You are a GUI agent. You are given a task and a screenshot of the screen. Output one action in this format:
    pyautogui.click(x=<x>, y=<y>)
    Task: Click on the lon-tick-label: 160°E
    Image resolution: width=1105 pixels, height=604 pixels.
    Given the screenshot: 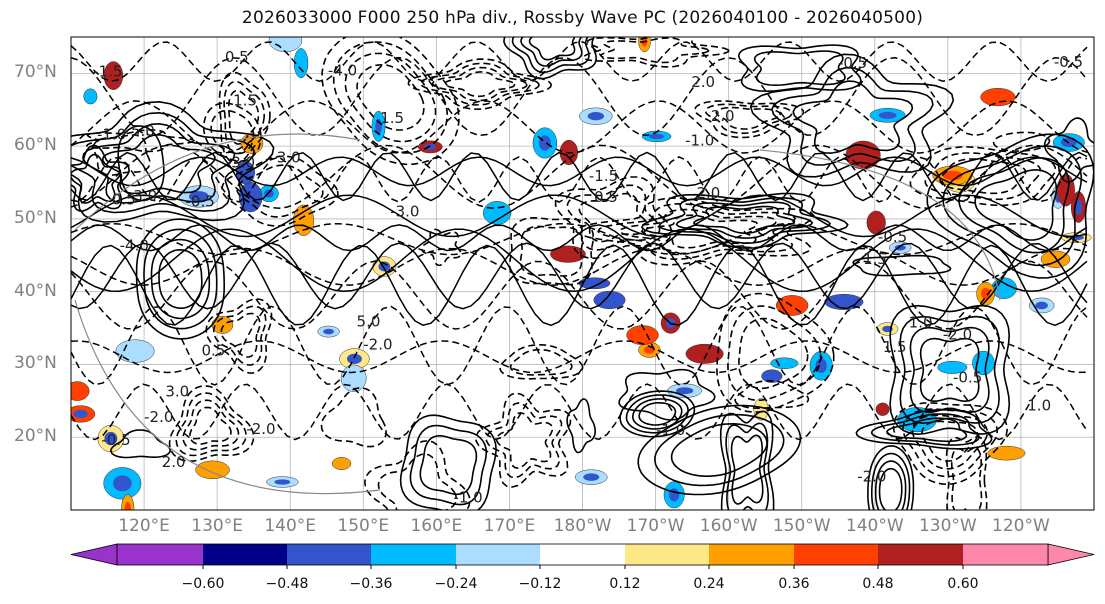 What is the action you would take?
    pyautogui.click(x=436, y=526)
    